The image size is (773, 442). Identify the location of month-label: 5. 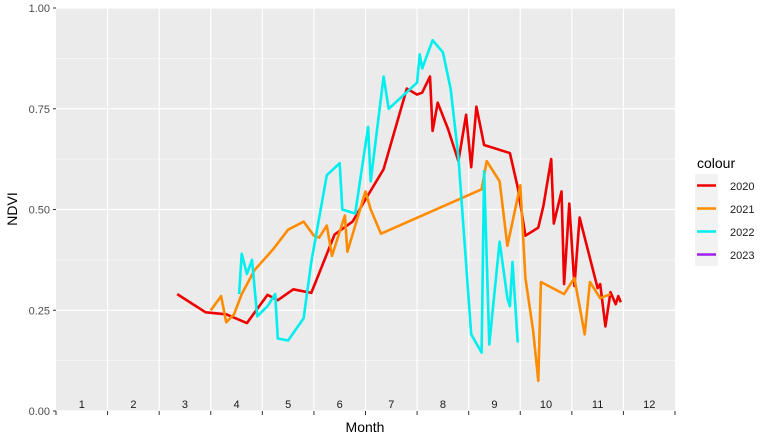
(288, 405).